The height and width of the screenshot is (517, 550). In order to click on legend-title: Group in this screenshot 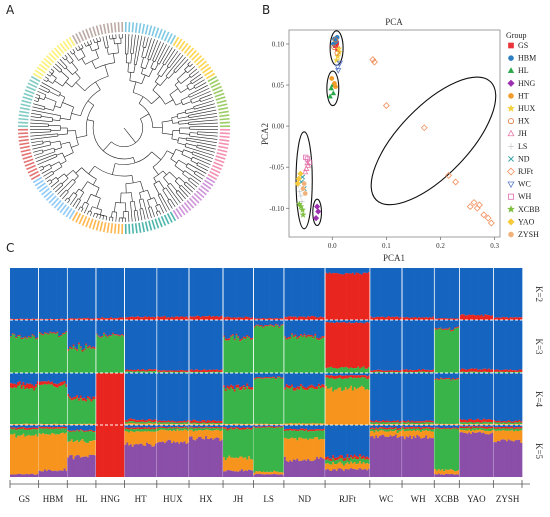, I will do `click(516, 35)`.